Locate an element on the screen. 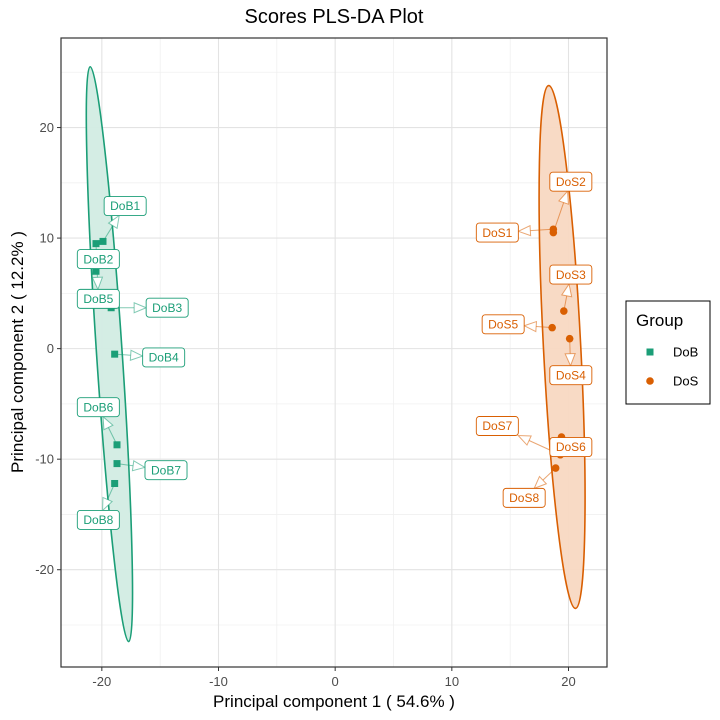 The image size is (720, 720). y-axis-title: Principal component 2 ( 12.2% ) is located at coordinates (17, 352).